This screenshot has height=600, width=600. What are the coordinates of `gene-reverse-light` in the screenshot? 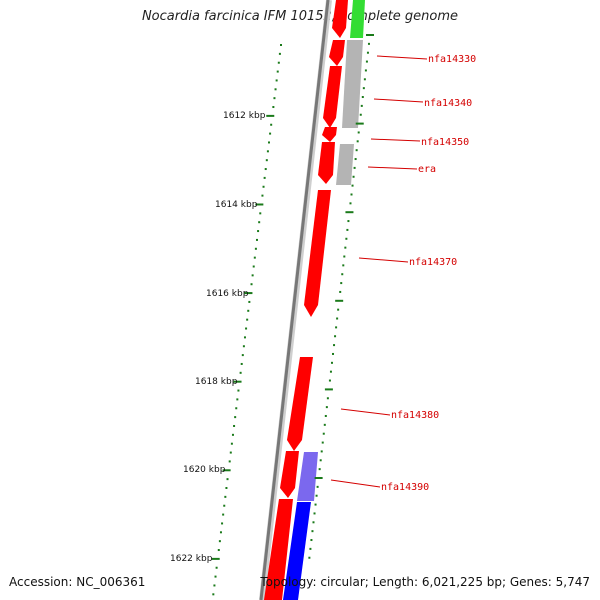 It's located at (307, 476).